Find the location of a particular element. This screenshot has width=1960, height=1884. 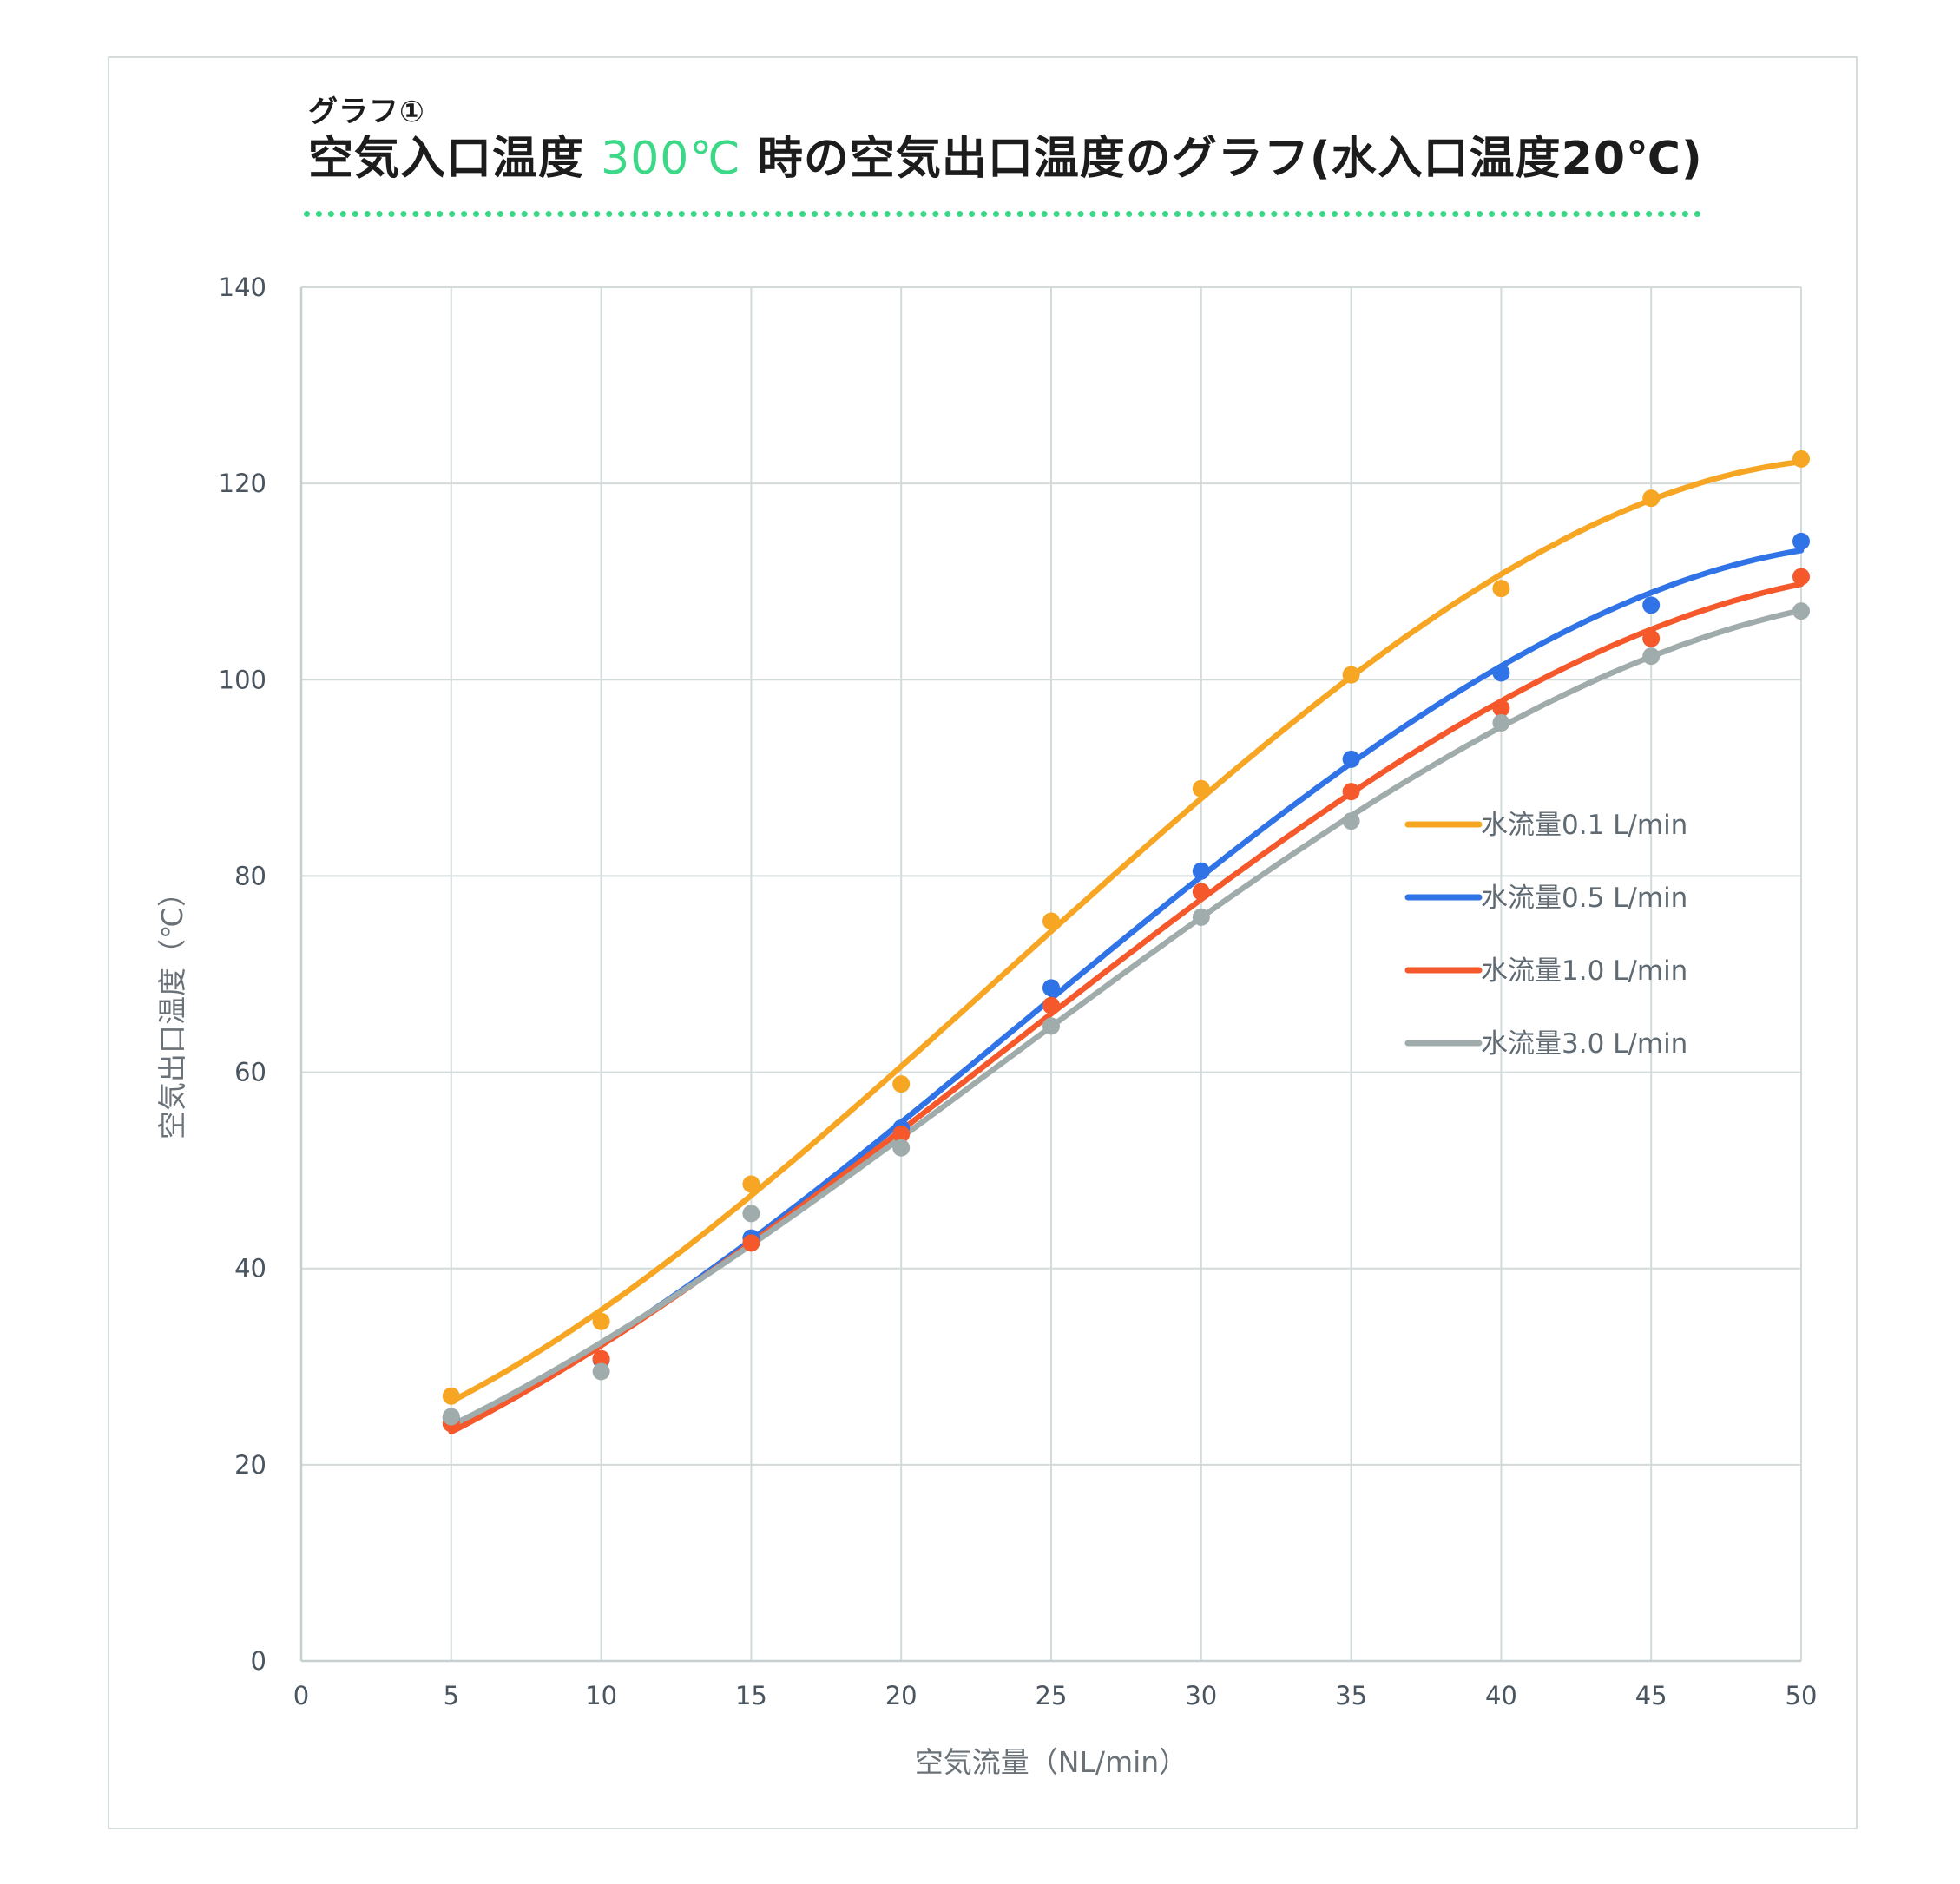

legend-label-series-1: 水流量0.1 L/min is located at coordinates (1584, 825).